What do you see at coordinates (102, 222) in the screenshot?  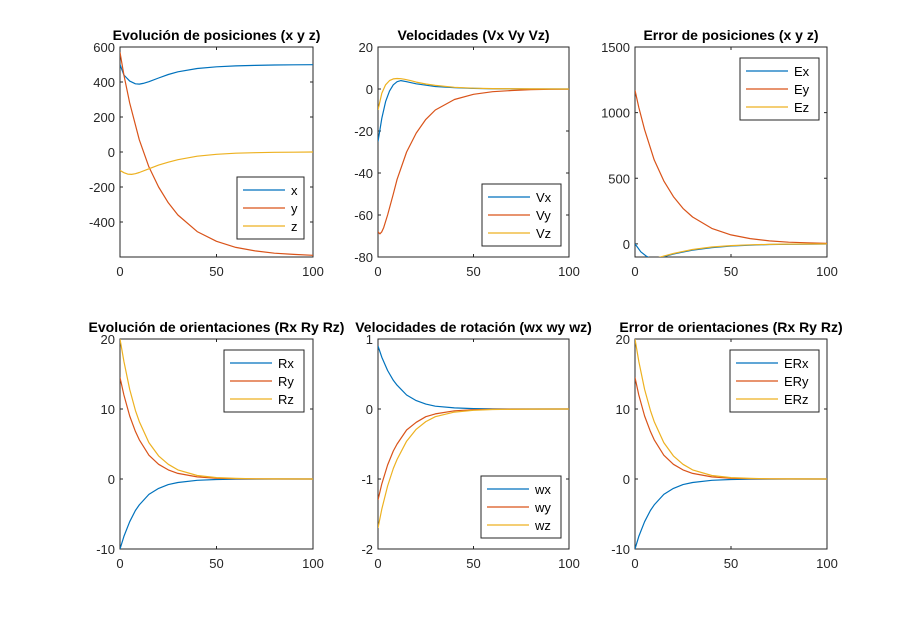 I see `y-tick-label: -400` at bounding box center [102, 222].